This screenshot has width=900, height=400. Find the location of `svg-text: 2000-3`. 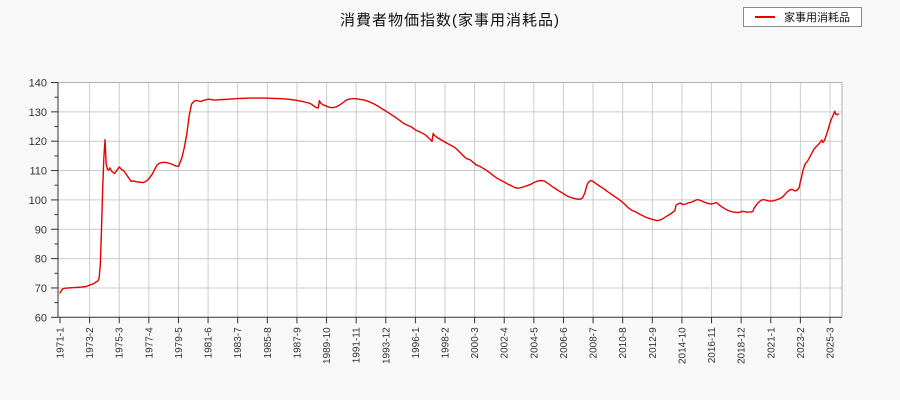

svg-text: 2000-3 is located at coordinates (475, 343).